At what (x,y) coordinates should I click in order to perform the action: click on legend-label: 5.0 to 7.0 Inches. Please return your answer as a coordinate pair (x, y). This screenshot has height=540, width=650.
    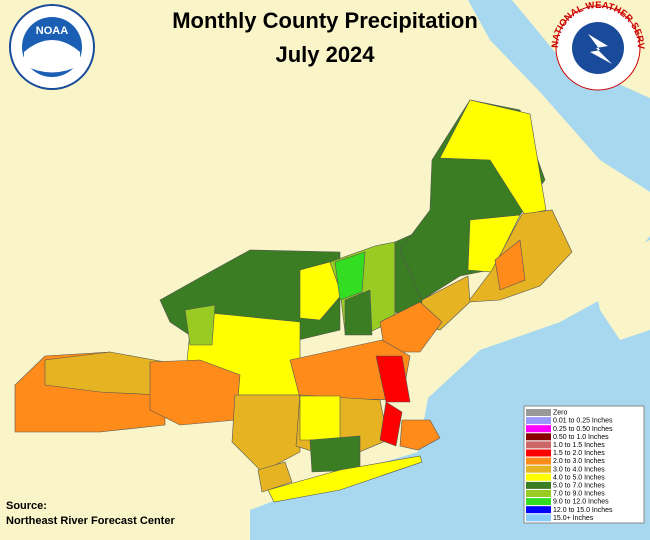
    Looking at the image, I should click on (579, 486).